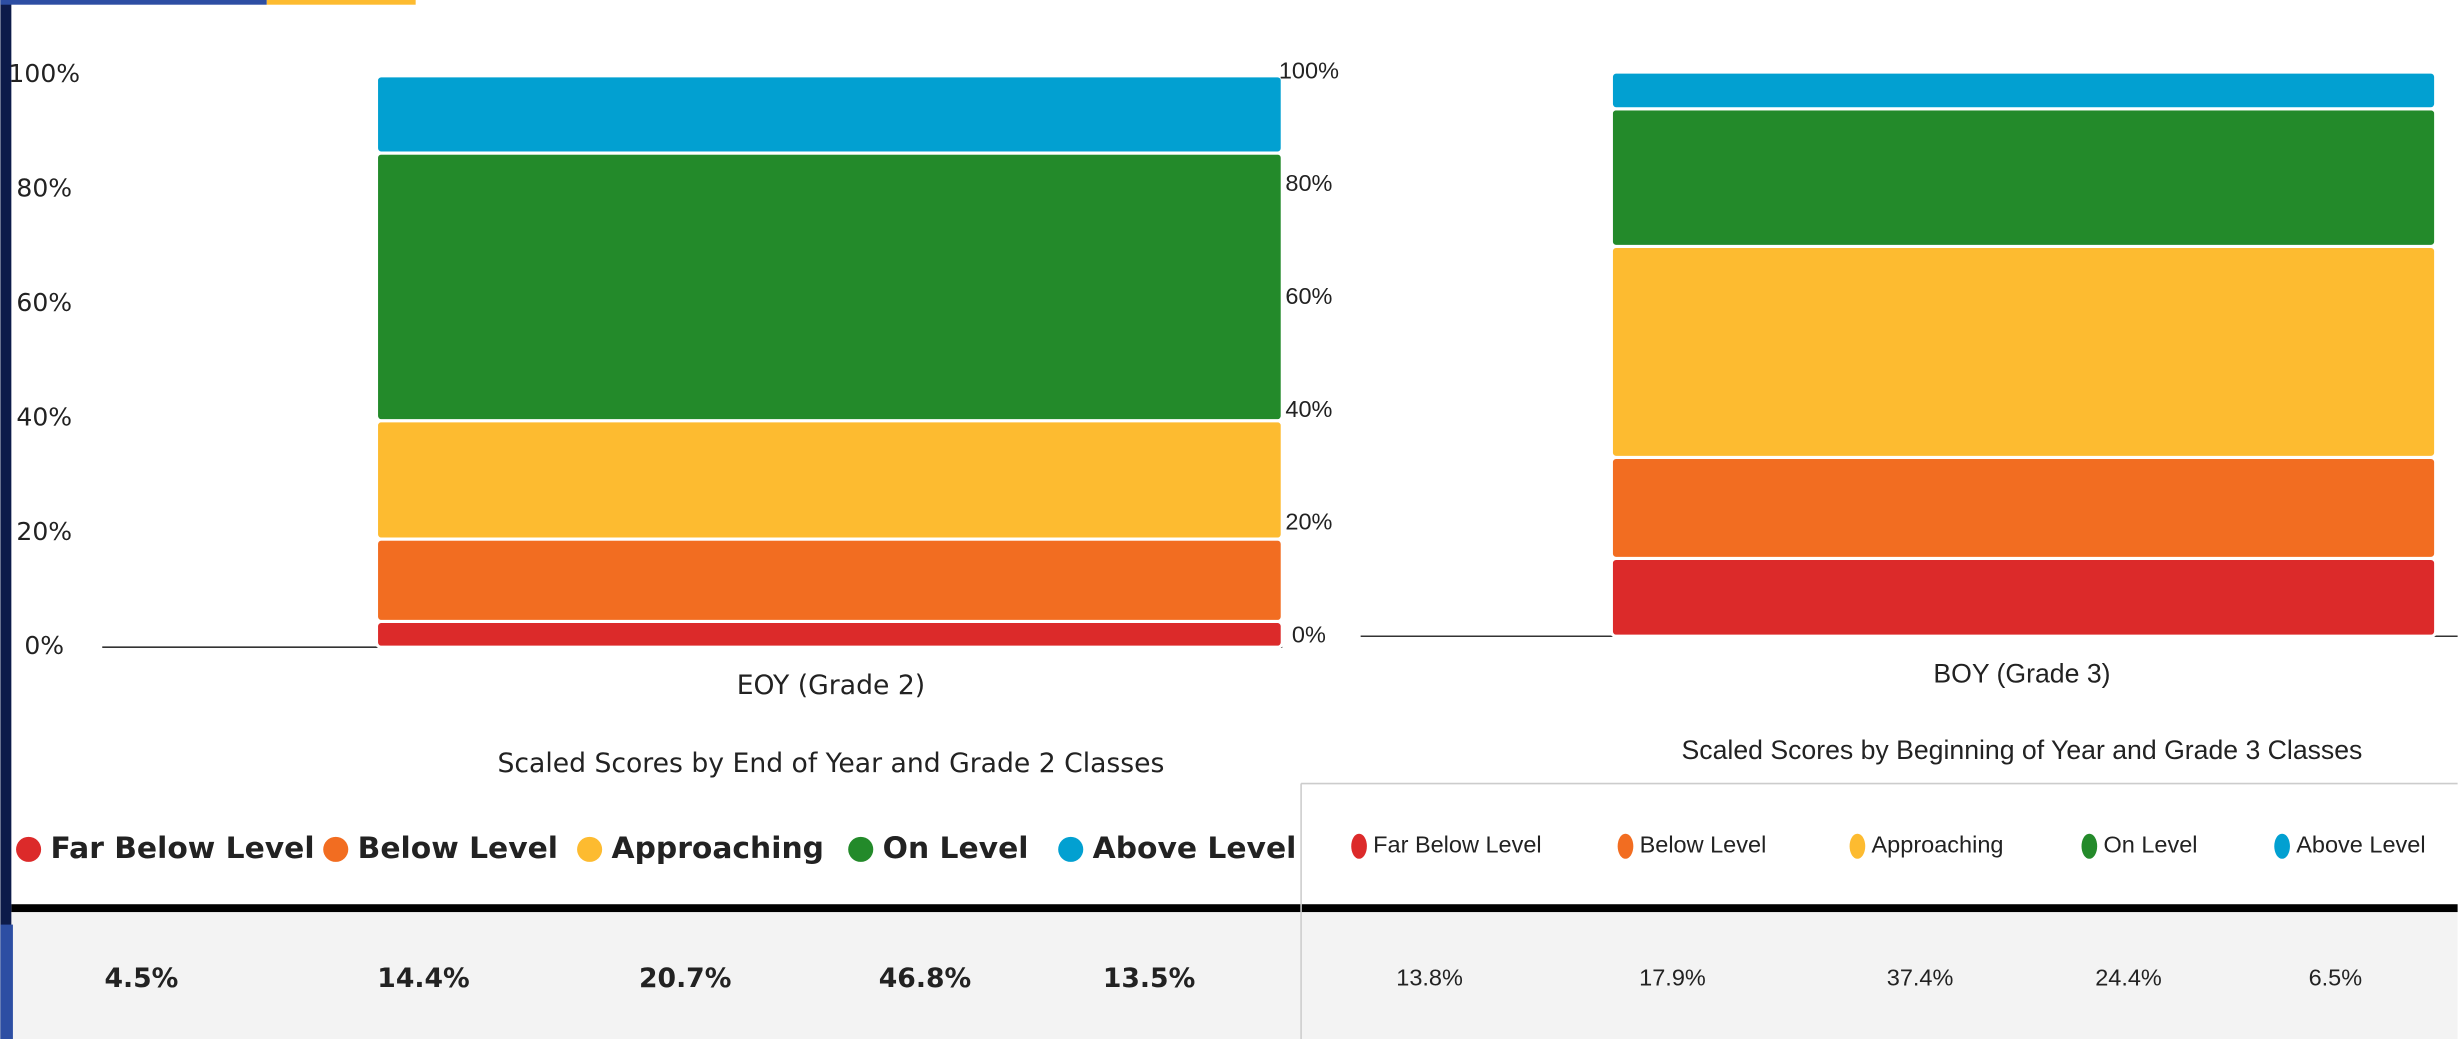 This screenshot has width=2458, height=1039. I want to click on x-tick-label: BOY (Grade 3), so click(2021, 673).